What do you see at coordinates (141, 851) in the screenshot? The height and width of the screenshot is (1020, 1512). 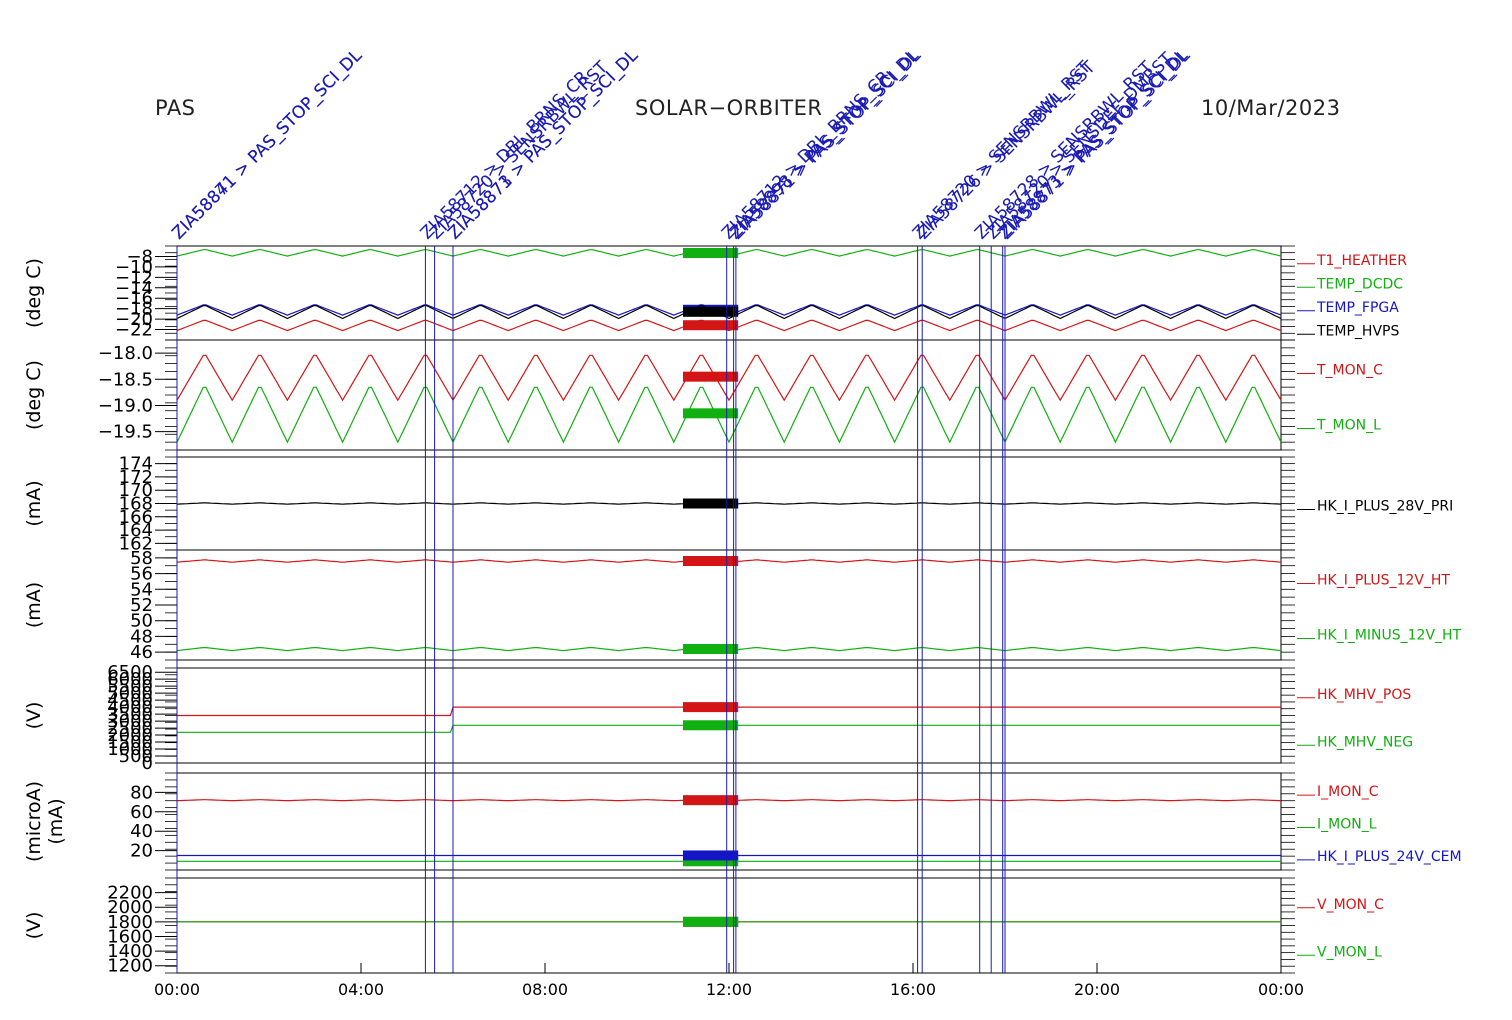 I see `y-tick-label: 20` at bounding box center [141, 851].